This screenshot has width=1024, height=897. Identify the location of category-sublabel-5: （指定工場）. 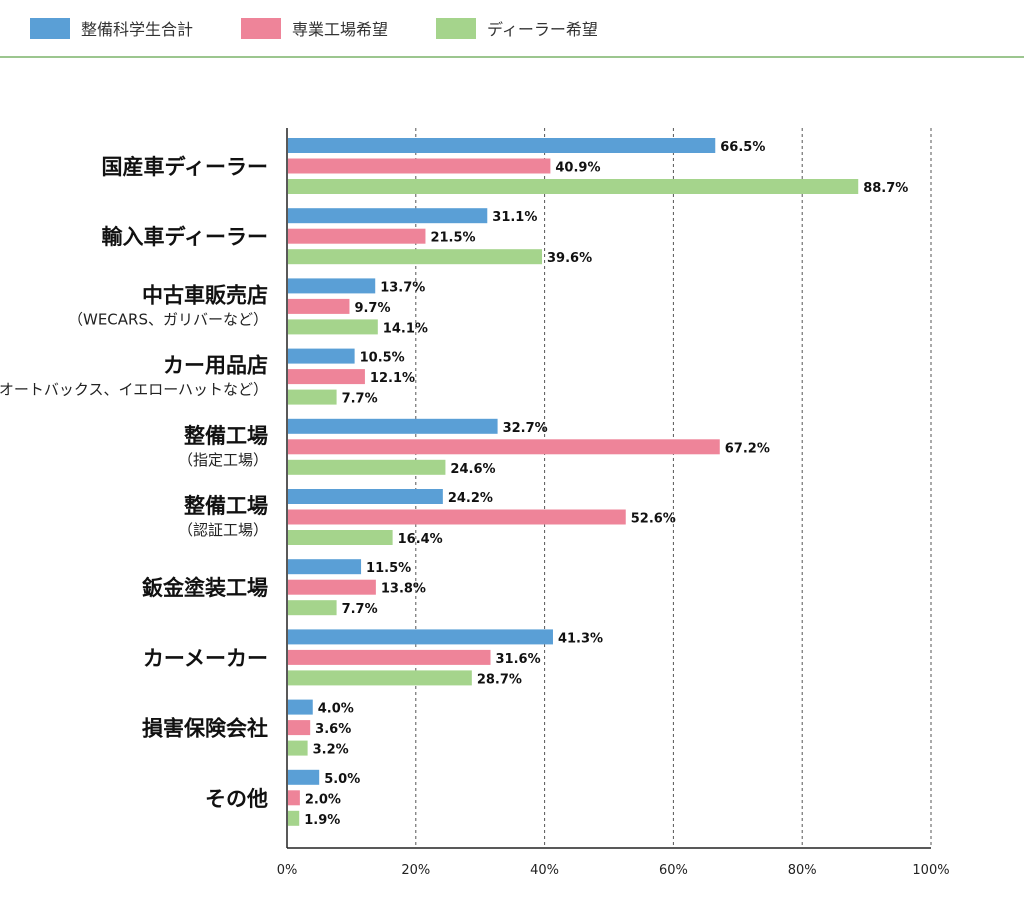
(223, 460).